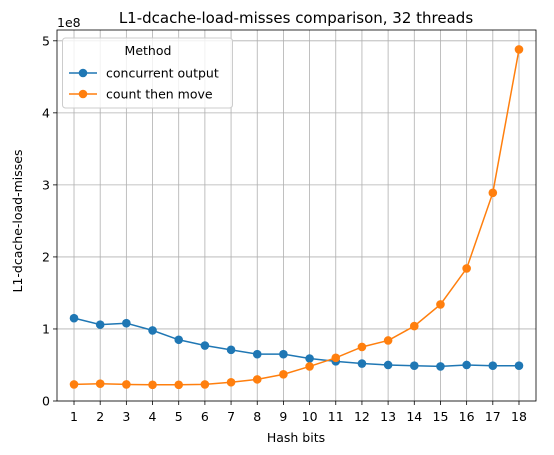 This screenshot has height=455, width=554. What do you see at coordinates (414, 416) in the screenshot?
I see `x-tick-label: 14` at bounding box center [414, 416].